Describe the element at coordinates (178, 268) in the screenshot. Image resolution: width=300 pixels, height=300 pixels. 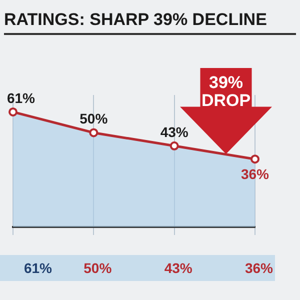
I see `data-label: 43%` at that location.